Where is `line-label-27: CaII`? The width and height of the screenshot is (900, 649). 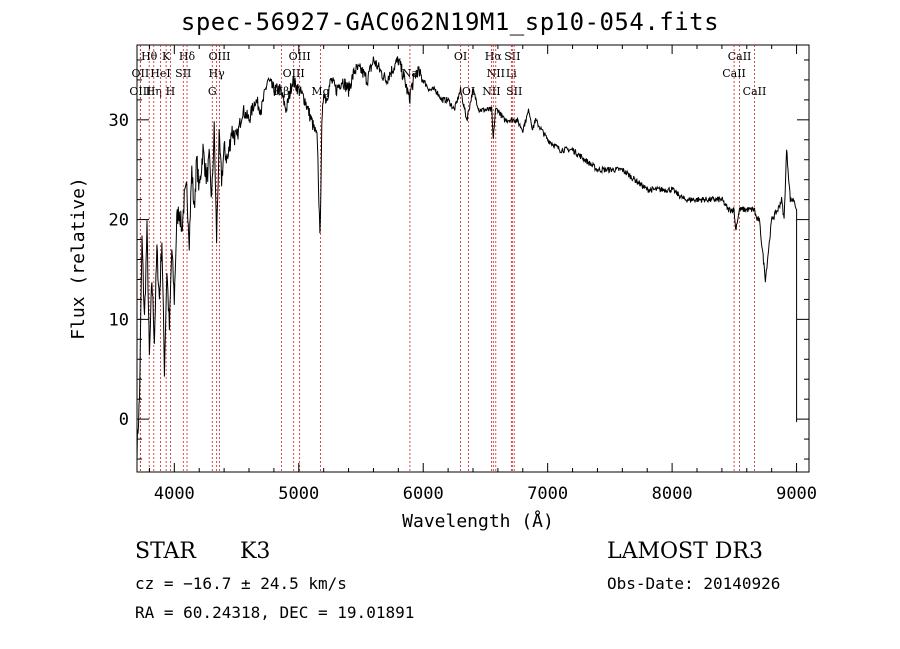 line-label-27: CaII is located at coordinates (755, 91).